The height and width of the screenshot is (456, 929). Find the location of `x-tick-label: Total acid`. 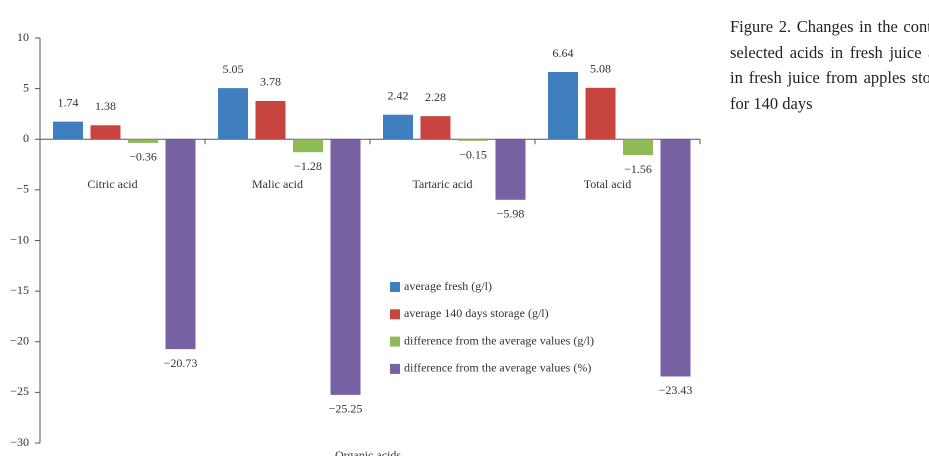

x-tick-label: Total acid is located at coordinates (607, 184).